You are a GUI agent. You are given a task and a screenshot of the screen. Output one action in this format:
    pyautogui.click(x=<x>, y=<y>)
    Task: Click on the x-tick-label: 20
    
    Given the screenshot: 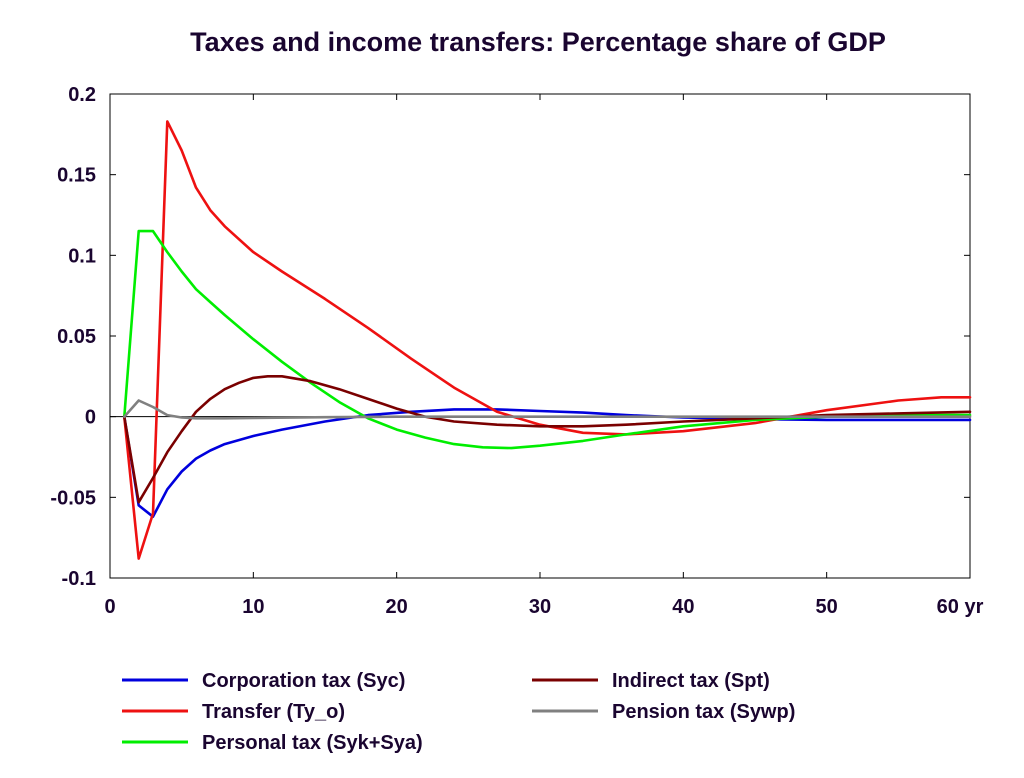 What is the action you would take?
    pyautogui.click(x=397, y=607)
    